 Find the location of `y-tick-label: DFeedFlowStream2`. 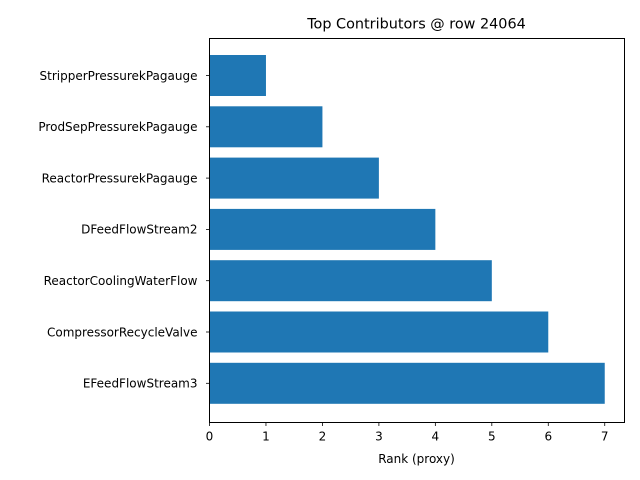

y-tick-label: DFeedFlowStream2 is located at coordinates (139, 230).